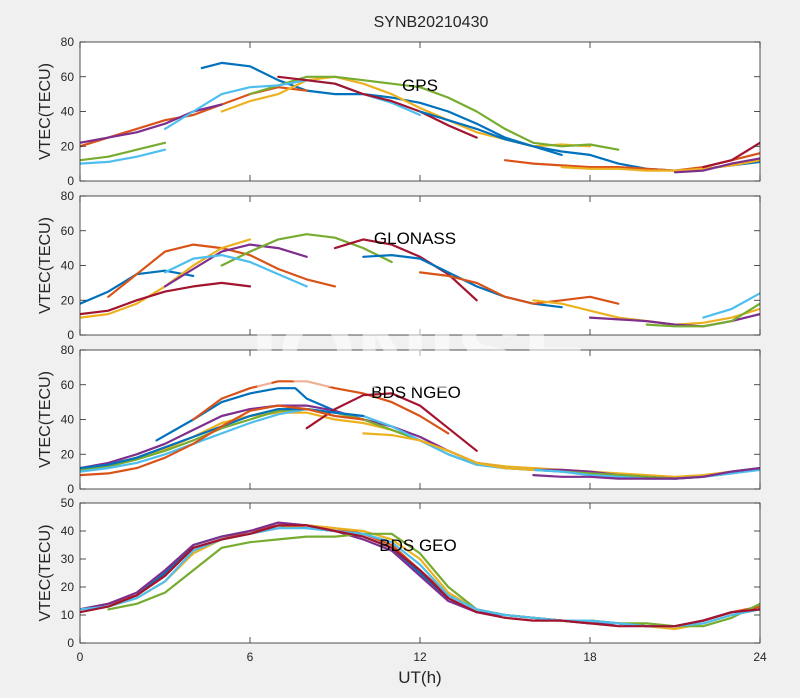 The width and height of the screenshot is (800, 698). Describe the element at coordinates (68, 503) in the screenshot. I see `ytick-label: 50` at that location.